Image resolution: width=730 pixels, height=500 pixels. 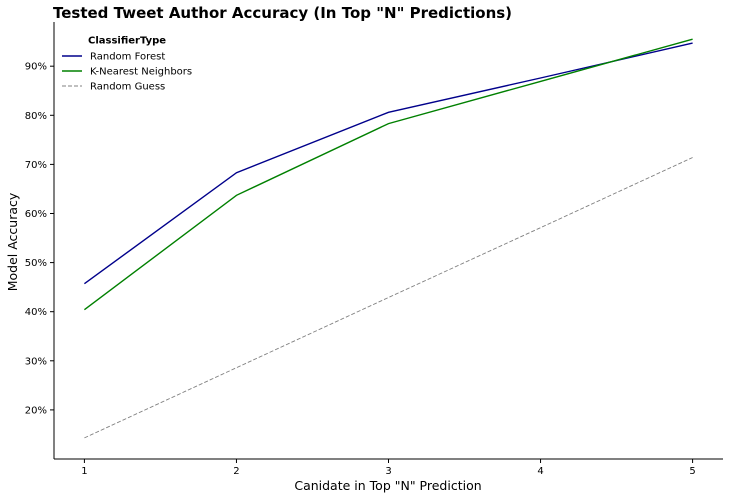 I want to click on y-tick-label: 50%, so click(x=36, y=263).